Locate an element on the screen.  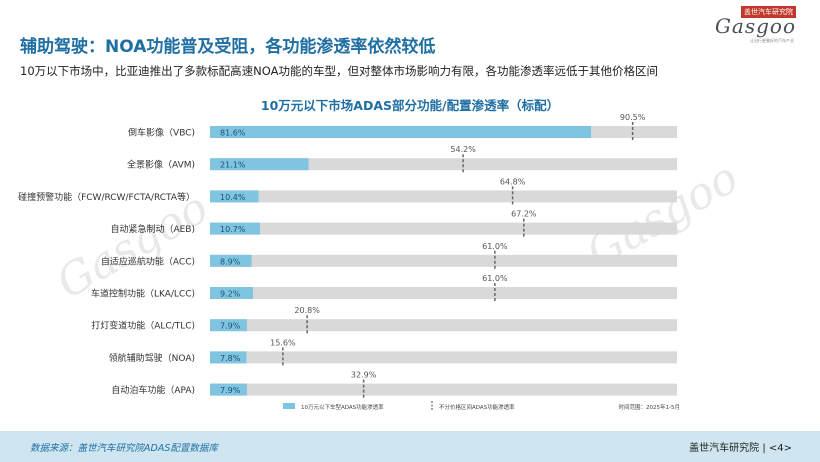
bar-label-sub10w-3: 10.7% is located at coordinates (233, 229).